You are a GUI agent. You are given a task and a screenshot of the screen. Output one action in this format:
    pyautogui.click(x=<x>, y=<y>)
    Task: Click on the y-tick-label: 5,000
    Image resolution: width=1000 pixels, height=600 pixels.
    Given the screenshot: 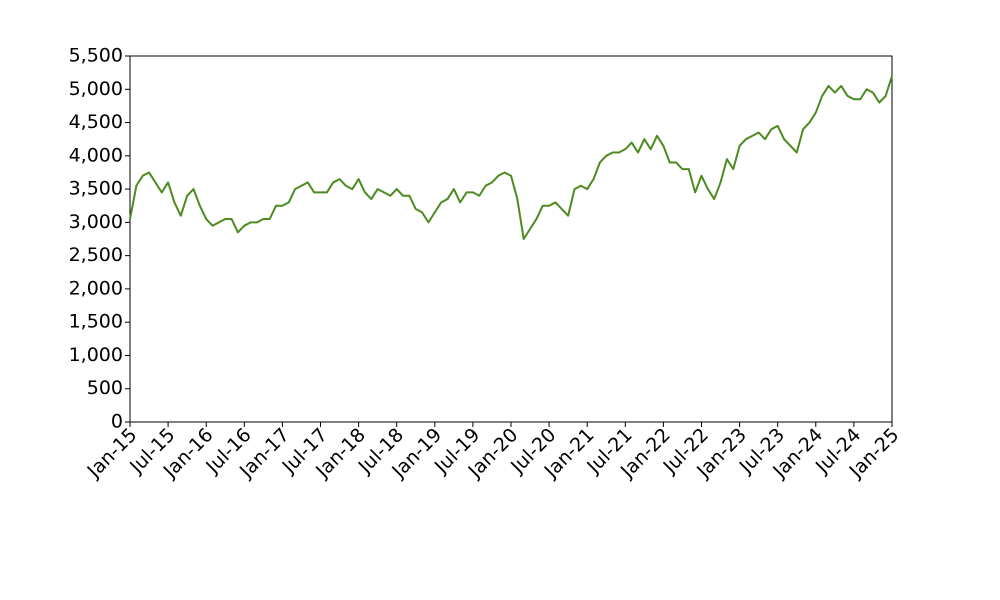 What is the action you would take?
    pyautogui.click(x=96, y=89)
    